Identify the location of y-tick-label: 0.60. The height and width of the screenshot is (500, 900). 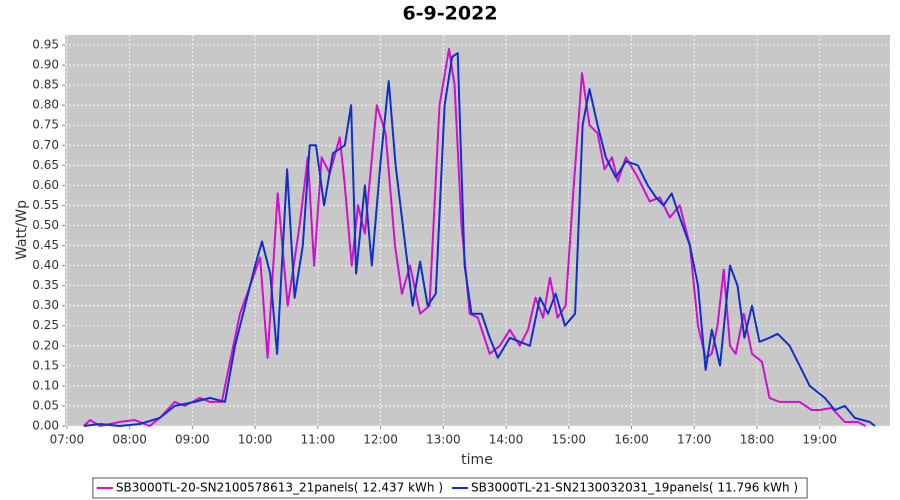
(45, 185).